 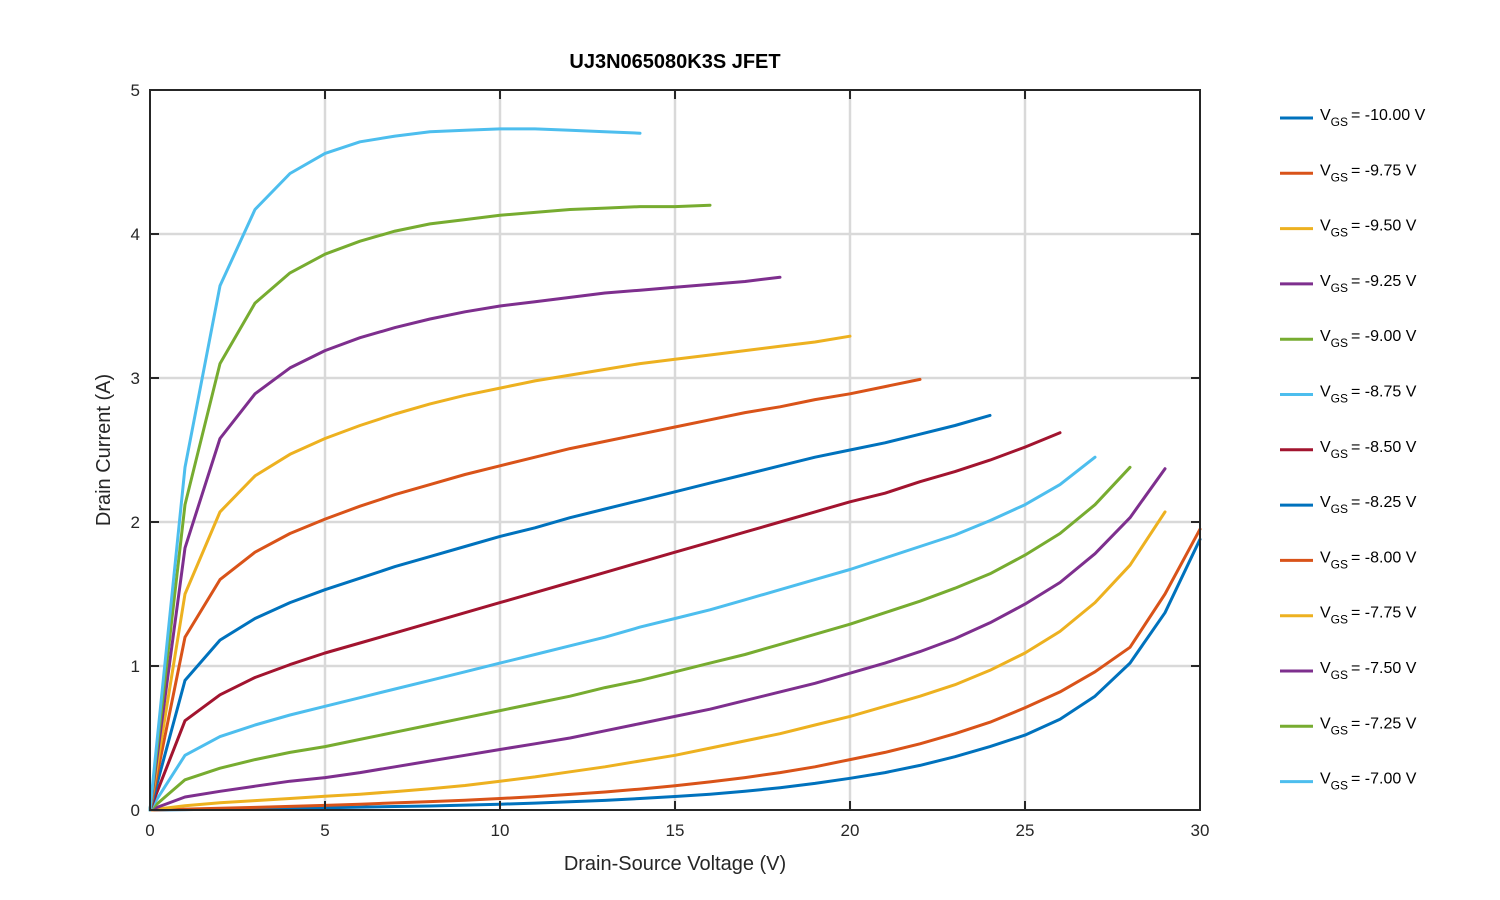 What do you see at coordinates (675, 830) in the screenshot?
I see `x-tick-label: 15` at bounding box center [675, 830].